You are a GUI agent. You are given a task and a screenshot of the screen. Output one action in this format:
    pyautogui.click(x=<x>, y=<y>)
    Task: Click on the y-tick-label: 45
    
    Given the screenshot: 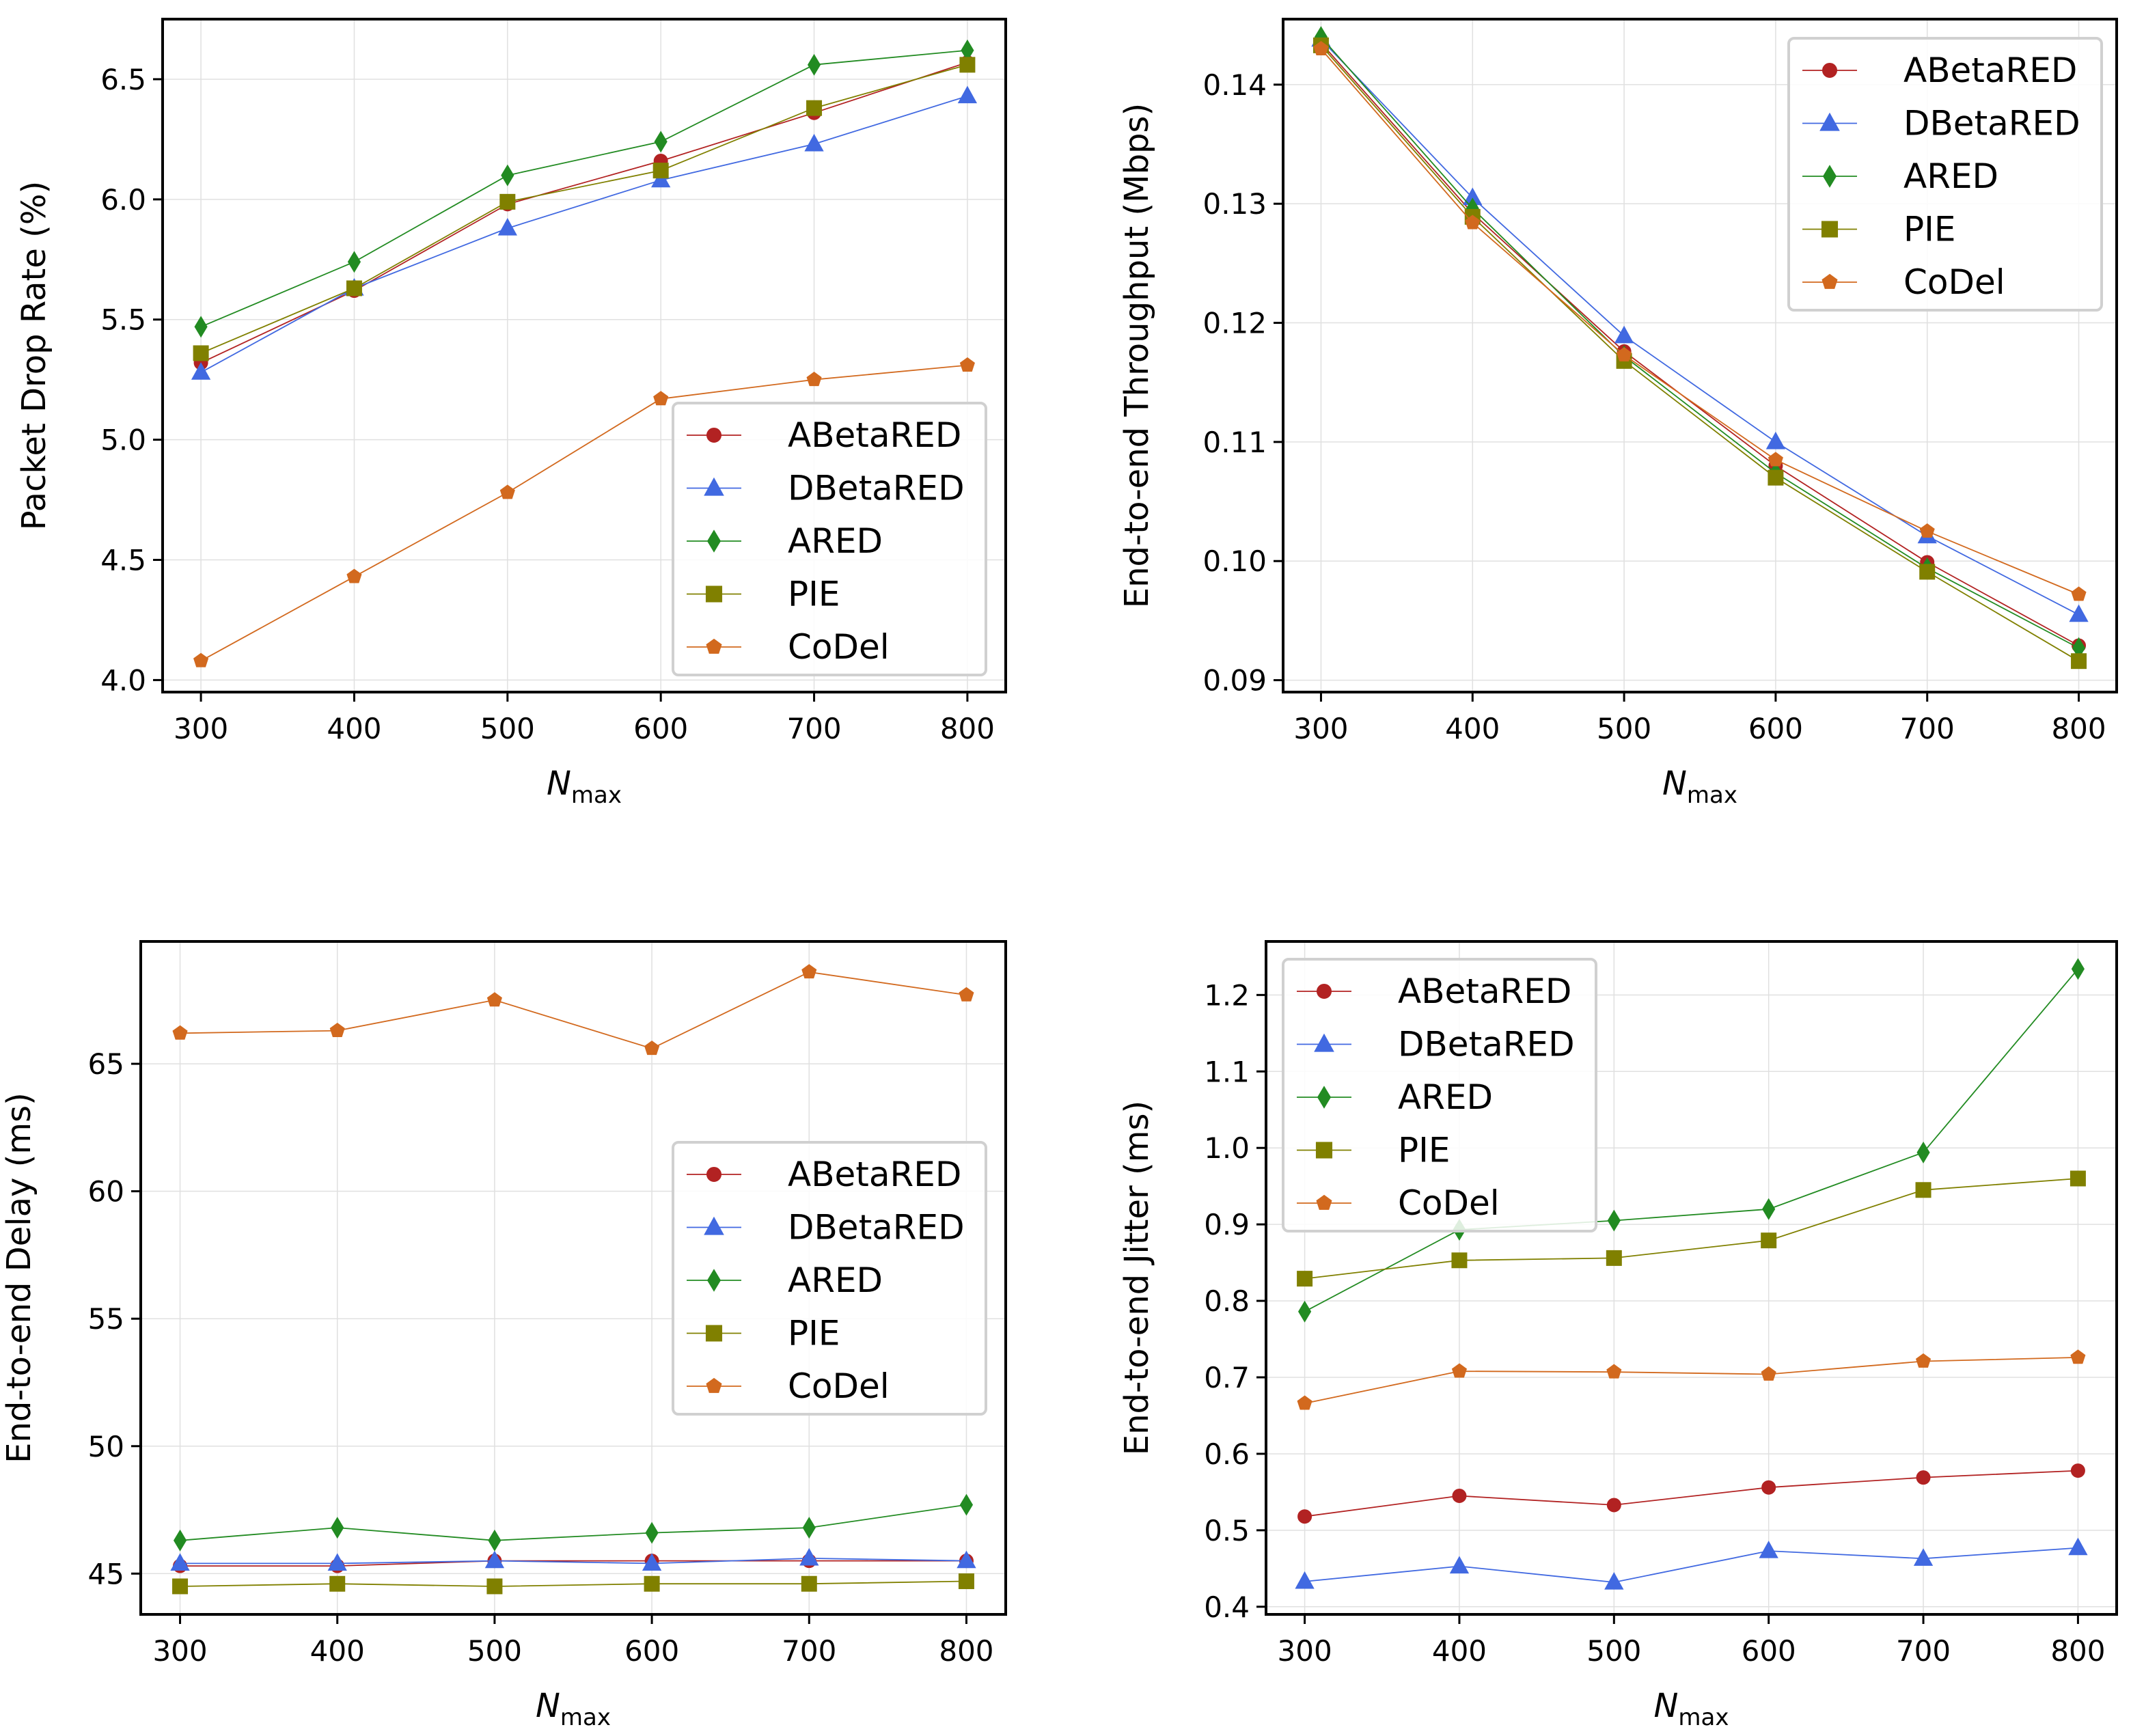 What is the action you would take?
    pyautogui.click(x=106, y=1573)
    